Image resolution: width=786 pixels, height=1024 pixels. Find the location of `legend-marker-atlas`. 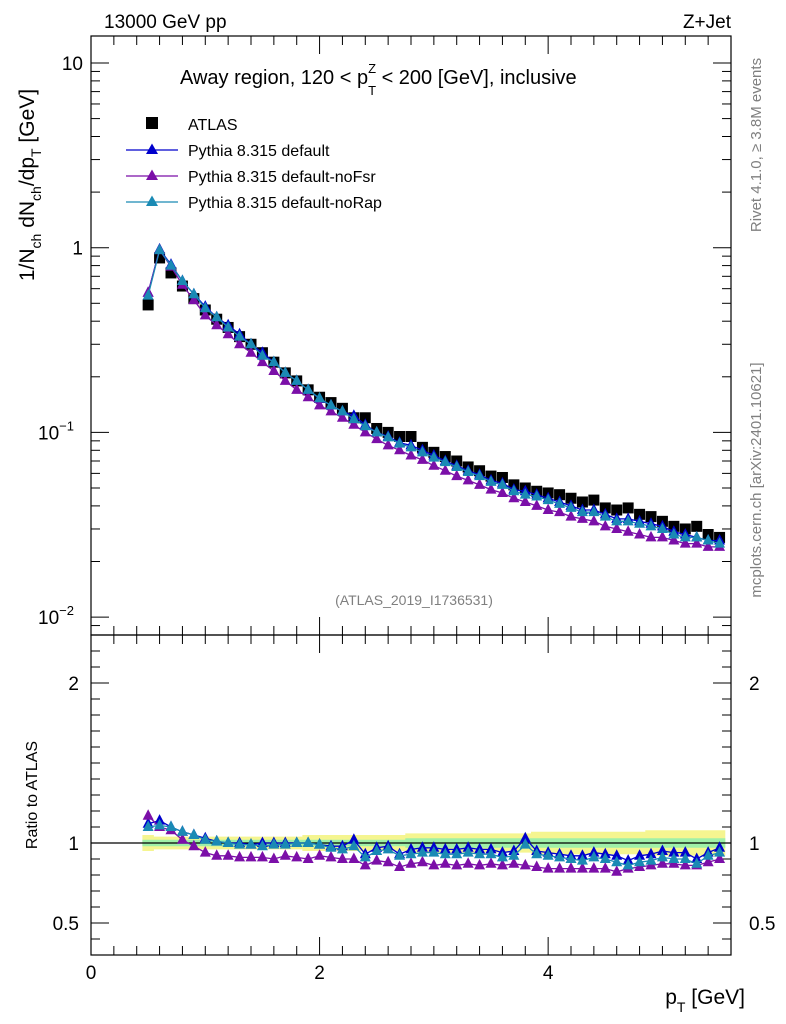

legend-marker-atlas is located at coordinates (152, 123).